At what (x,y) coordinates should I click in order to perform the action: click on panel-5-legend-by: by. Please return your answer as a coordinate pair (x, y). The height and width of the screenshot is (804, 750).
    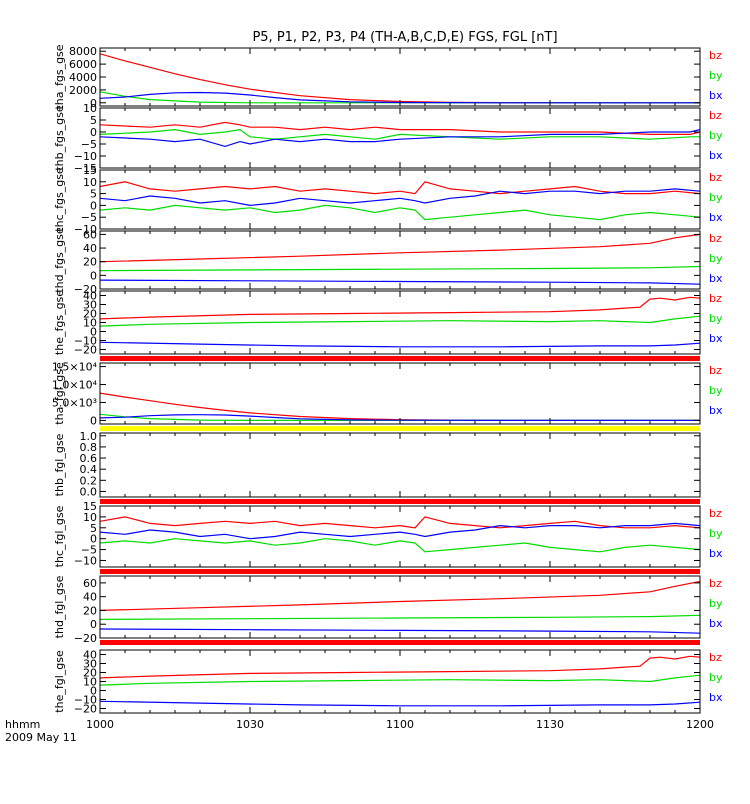
    Looking at the image, I should click on (716, 318).